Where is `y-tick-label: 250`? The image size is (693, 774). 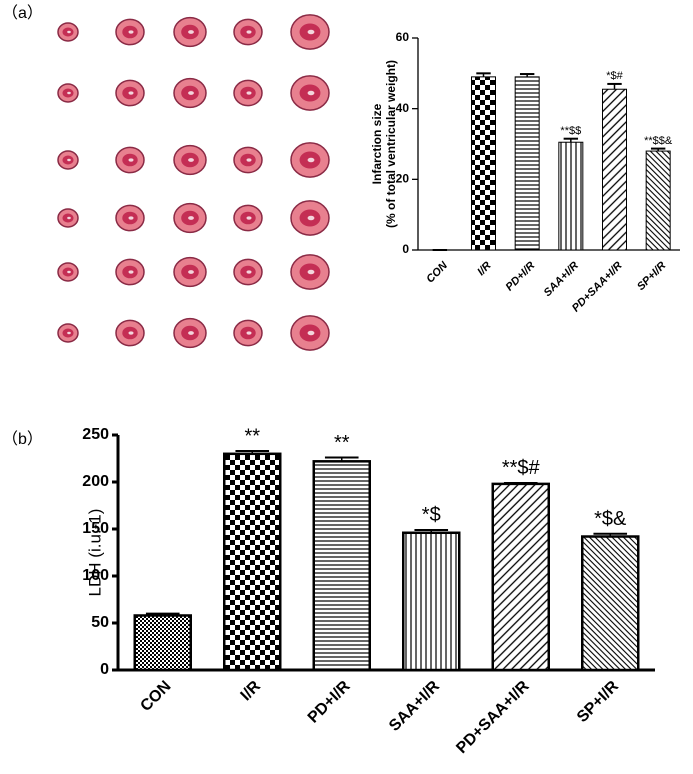 y-tick-label: 250 is located at coordinates (95, 434).